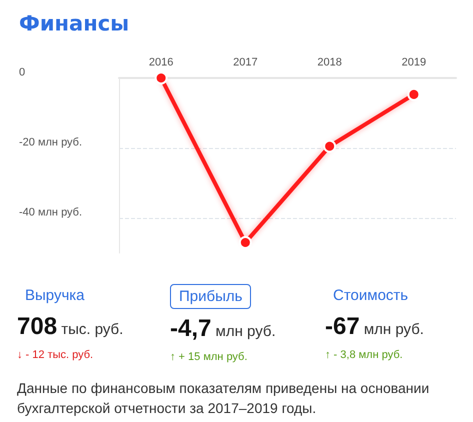  What do you see at coordinates (55, 296) in the screenshot?
I see `text: Выручка` at bounding box center [55, 296].